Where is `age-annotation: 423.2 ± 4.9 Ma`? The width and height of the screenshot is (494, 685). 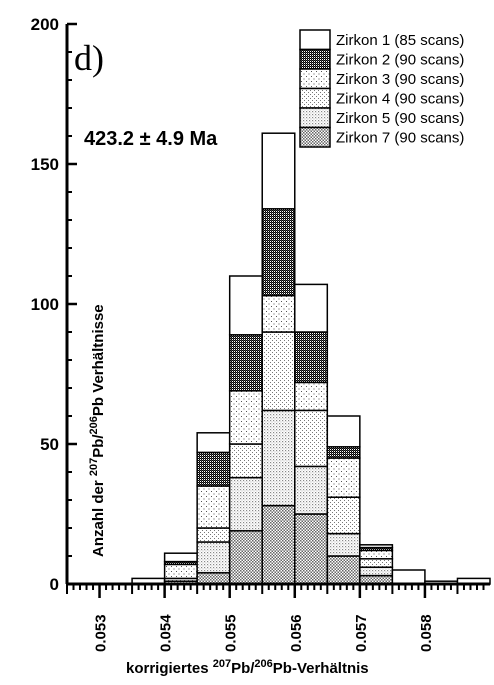 age-annotation: 423.2 ± 4.9 Ma is located at coordinates (151, 139).